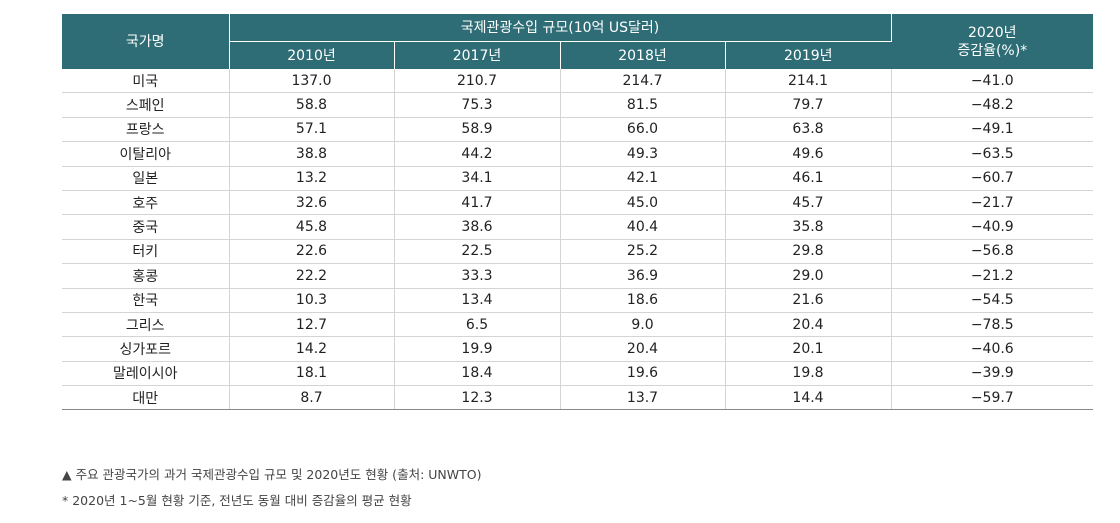 The image size is (1120, 523). Describe the element at coordinates (992, 398) in the screenshot. I see `change-cell: −59.7` at that location.